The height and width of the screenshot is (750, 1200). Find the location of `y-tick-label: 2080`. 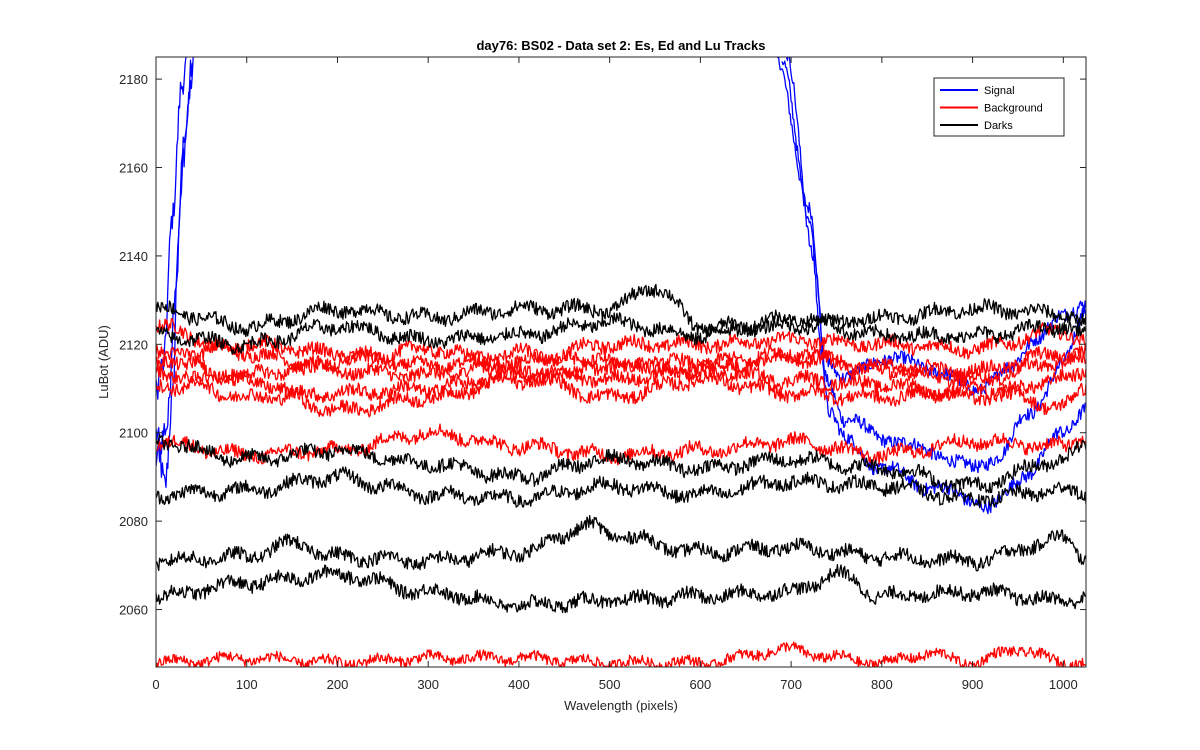

y-tick-label: 2080 is located at coordinates (133, 521).